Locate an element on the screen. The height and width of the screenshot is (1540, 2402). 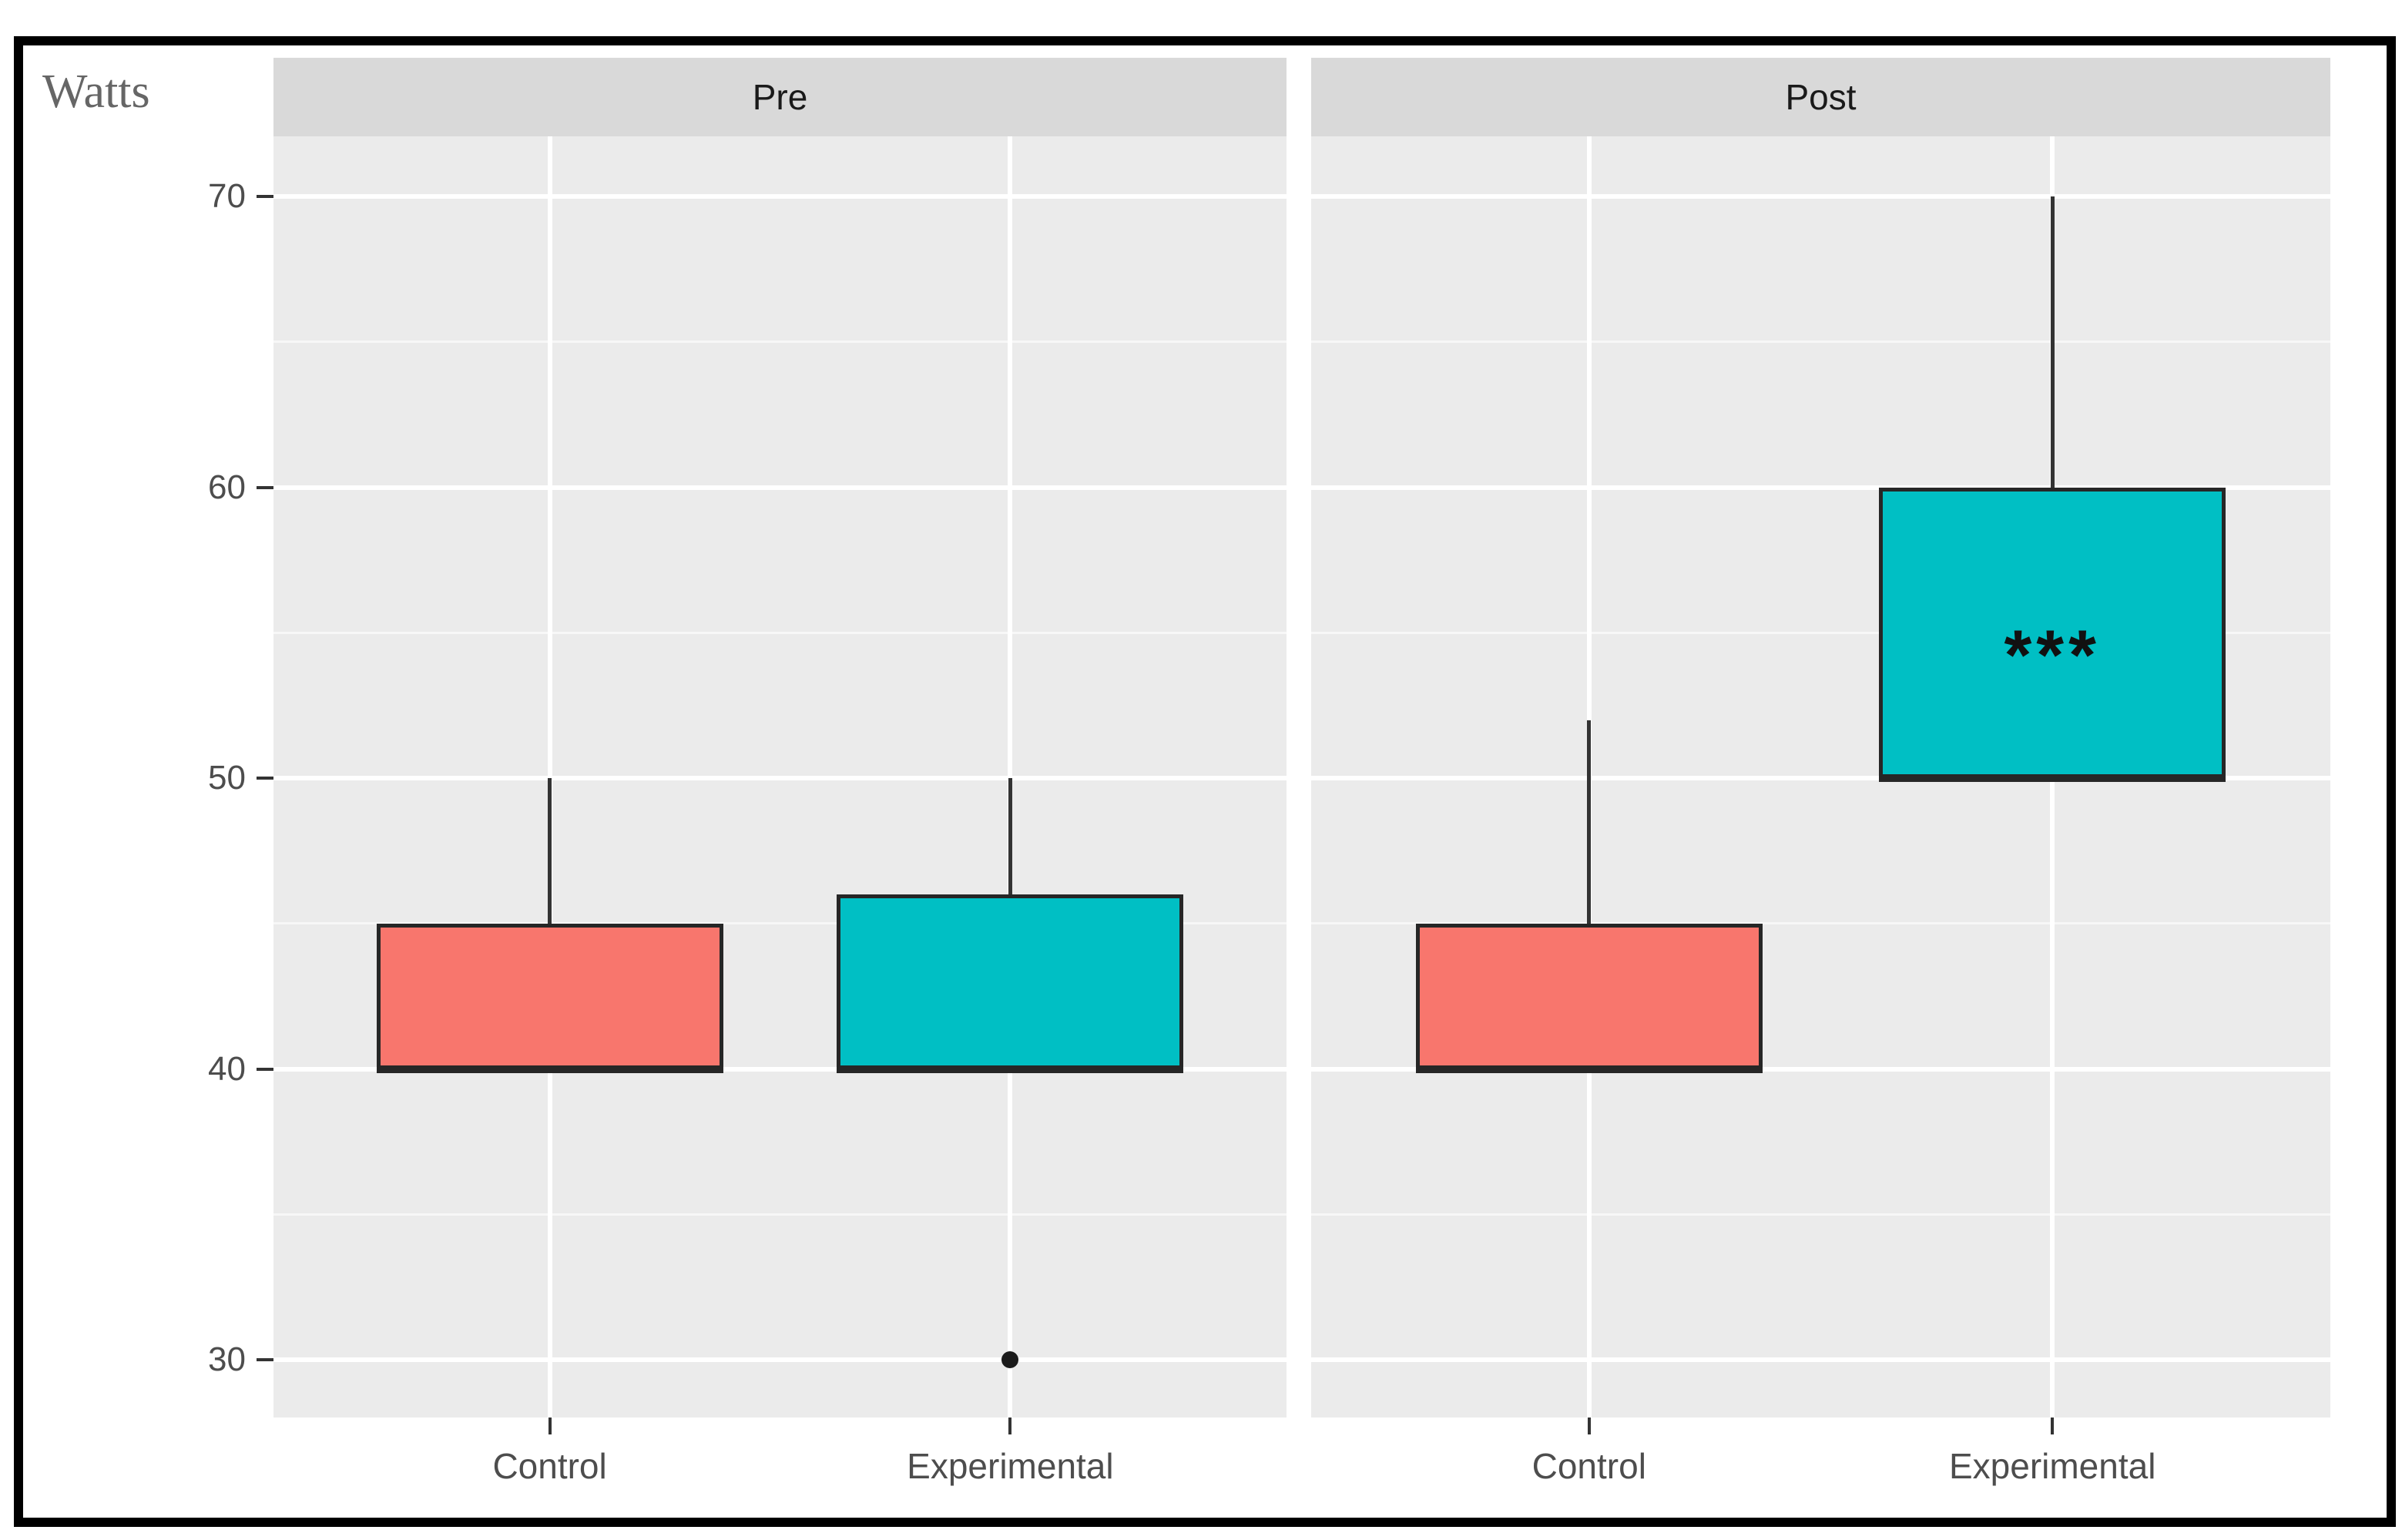
median-line-pre-experimental is located at coordinates (1010, 1069).